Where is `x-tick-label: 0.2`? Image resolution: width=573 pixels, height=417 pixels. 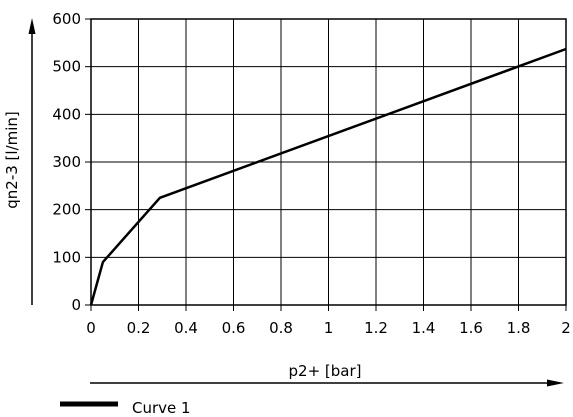 x-tick-label: 0.2 is located at coordinates (139, 328).